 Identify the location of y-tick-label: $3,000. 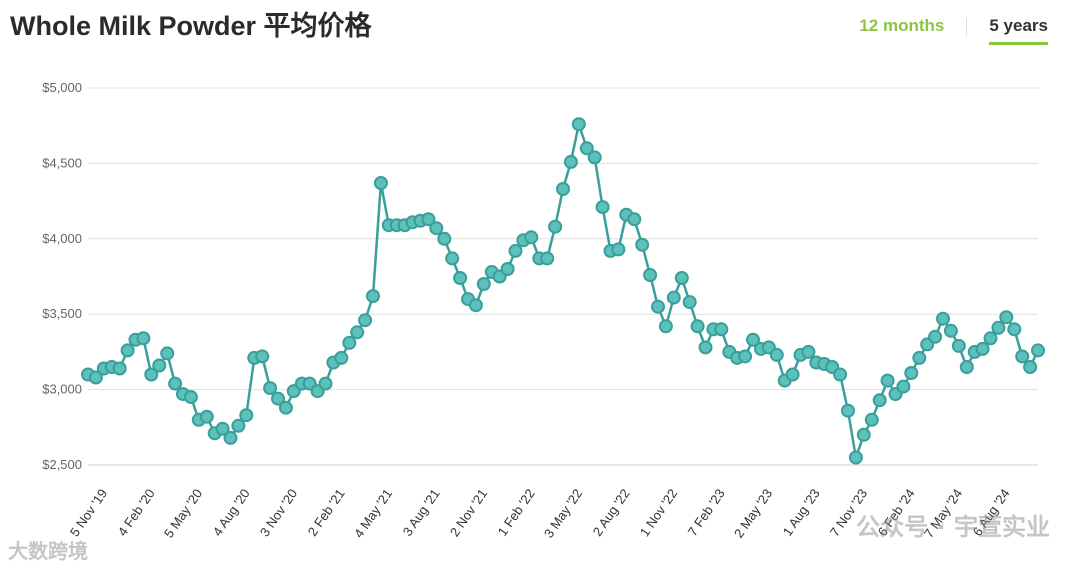
(62, 389).